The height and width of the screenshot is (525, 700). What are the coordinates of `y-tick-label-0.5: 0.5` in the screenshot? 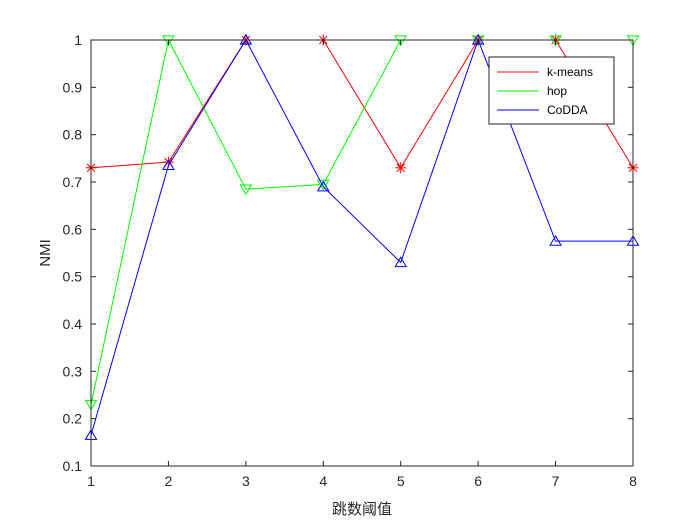 It's located at (73, 277).